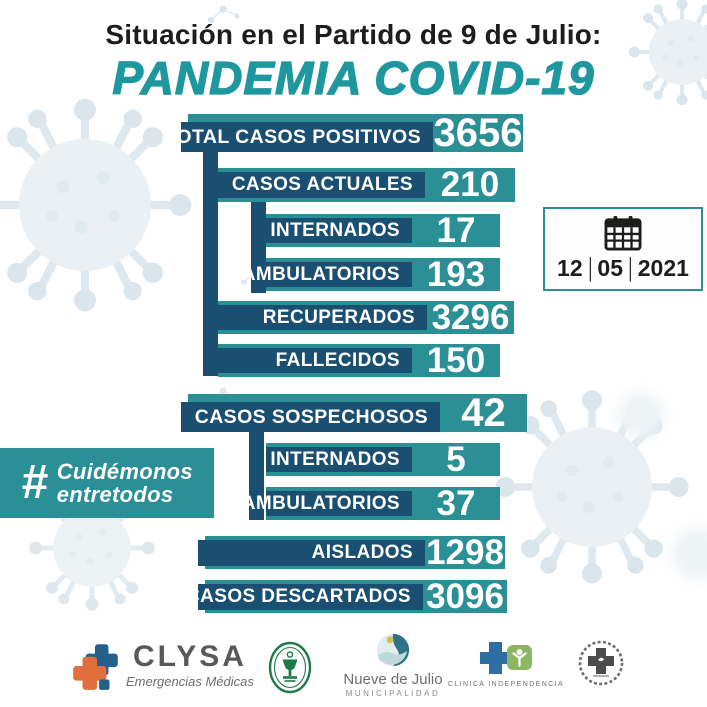 This screenshot has height=707, width=707. What do you see at coordinates (506, 684) in the screenshot?
I see `clinic-name: CLINICA INDEPENDENCIA` at bounding box center [506, 684].